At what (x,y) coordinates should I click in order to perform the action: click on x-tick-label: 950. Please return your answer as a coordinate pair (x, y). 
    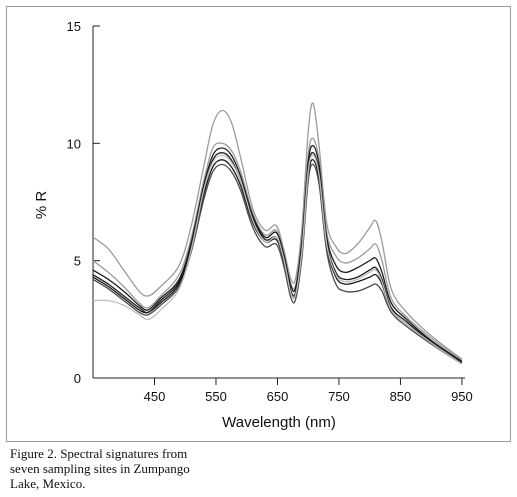
    Looking at the image, I should click on (462, 396).